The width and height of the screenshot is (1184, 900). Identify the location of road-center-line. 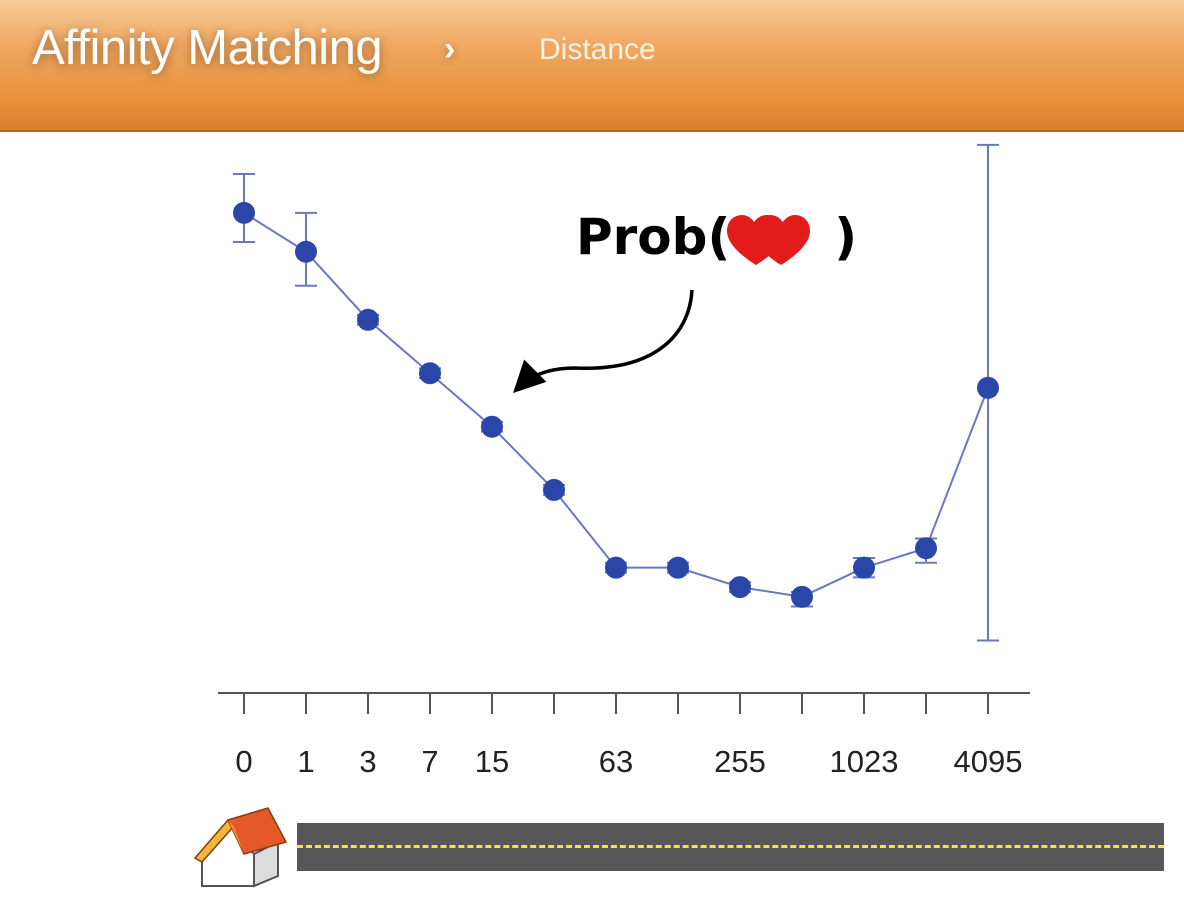
(730, 846).